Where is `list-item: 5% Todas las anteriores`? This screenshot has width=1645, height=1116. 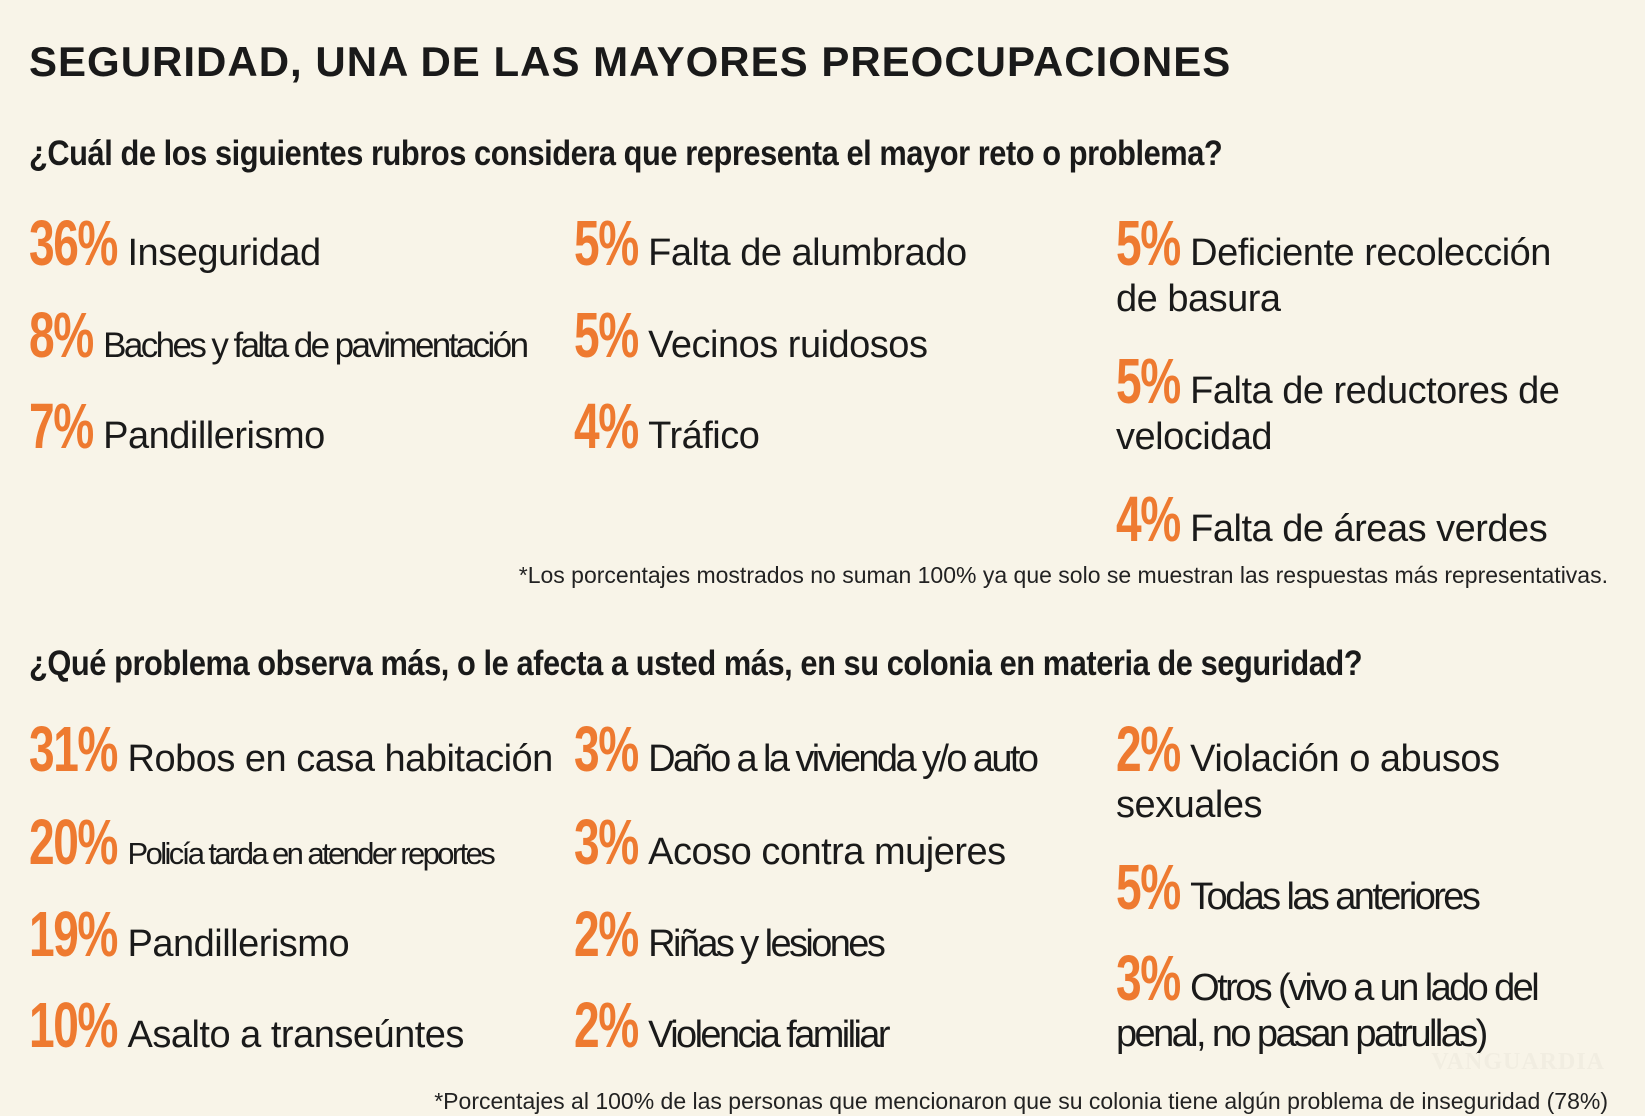 list-item: 5% Todas las anteriores is located at coordinates (1298, 887).